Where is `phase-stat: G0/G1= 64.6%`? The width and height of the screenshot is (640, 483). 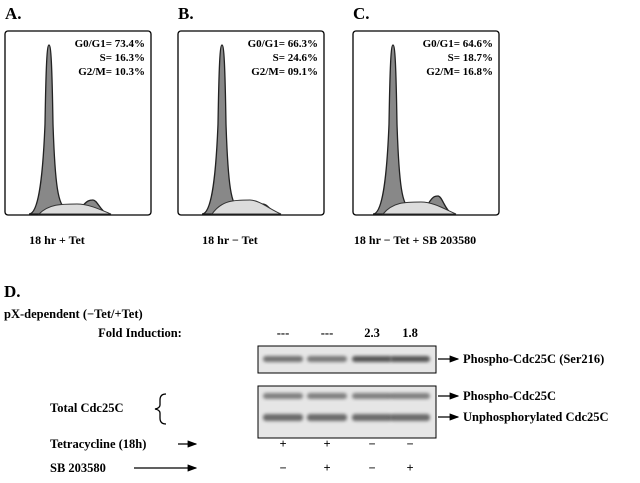 phase-stat: G0/G1= 64.6% is located at coordinates (458, 44).